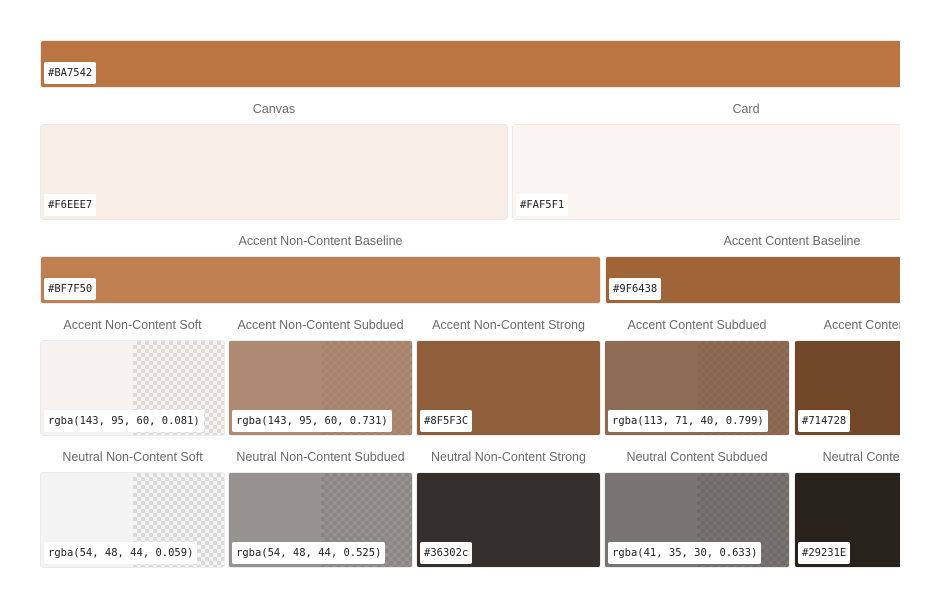  What do you see at coordinates (847, 388) in the screenshot?
I see `swatch-accent-content-strong: #714728` at bounding box center [847, 388].